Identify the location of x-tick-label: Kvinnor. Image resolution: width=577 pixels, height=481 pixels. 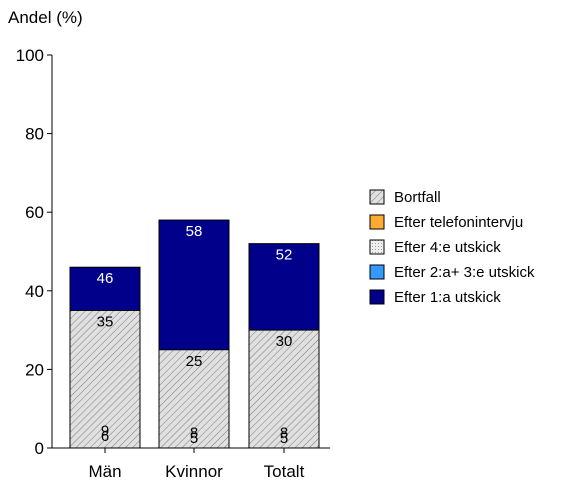
(194, 471).